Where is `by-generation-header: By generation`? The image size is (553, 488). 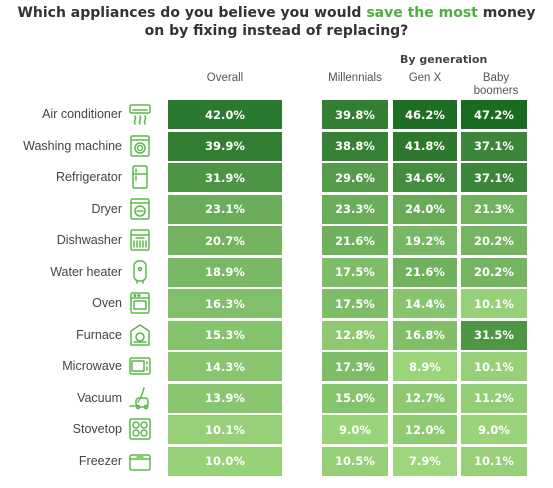 by-generation-header: By generation is located at coordinates (444, 59).